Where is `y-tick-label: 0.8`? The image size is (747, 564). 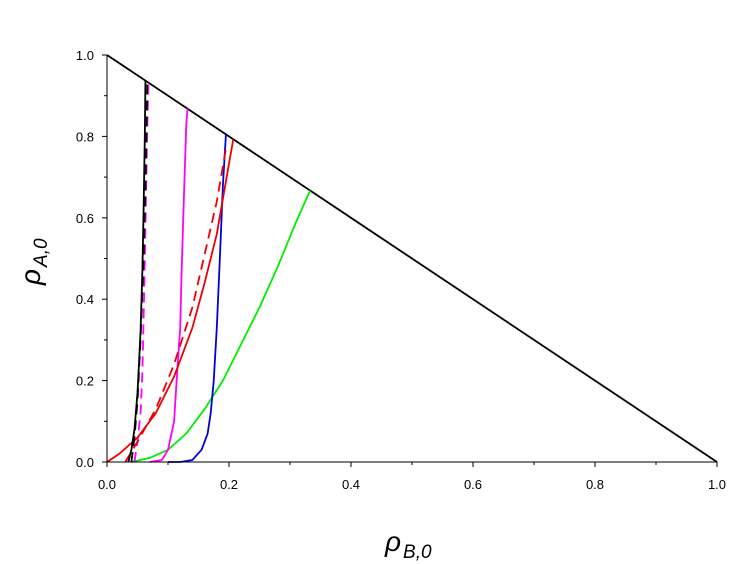 y-tick-label: 0.8 is located at coordinates (85, 136).